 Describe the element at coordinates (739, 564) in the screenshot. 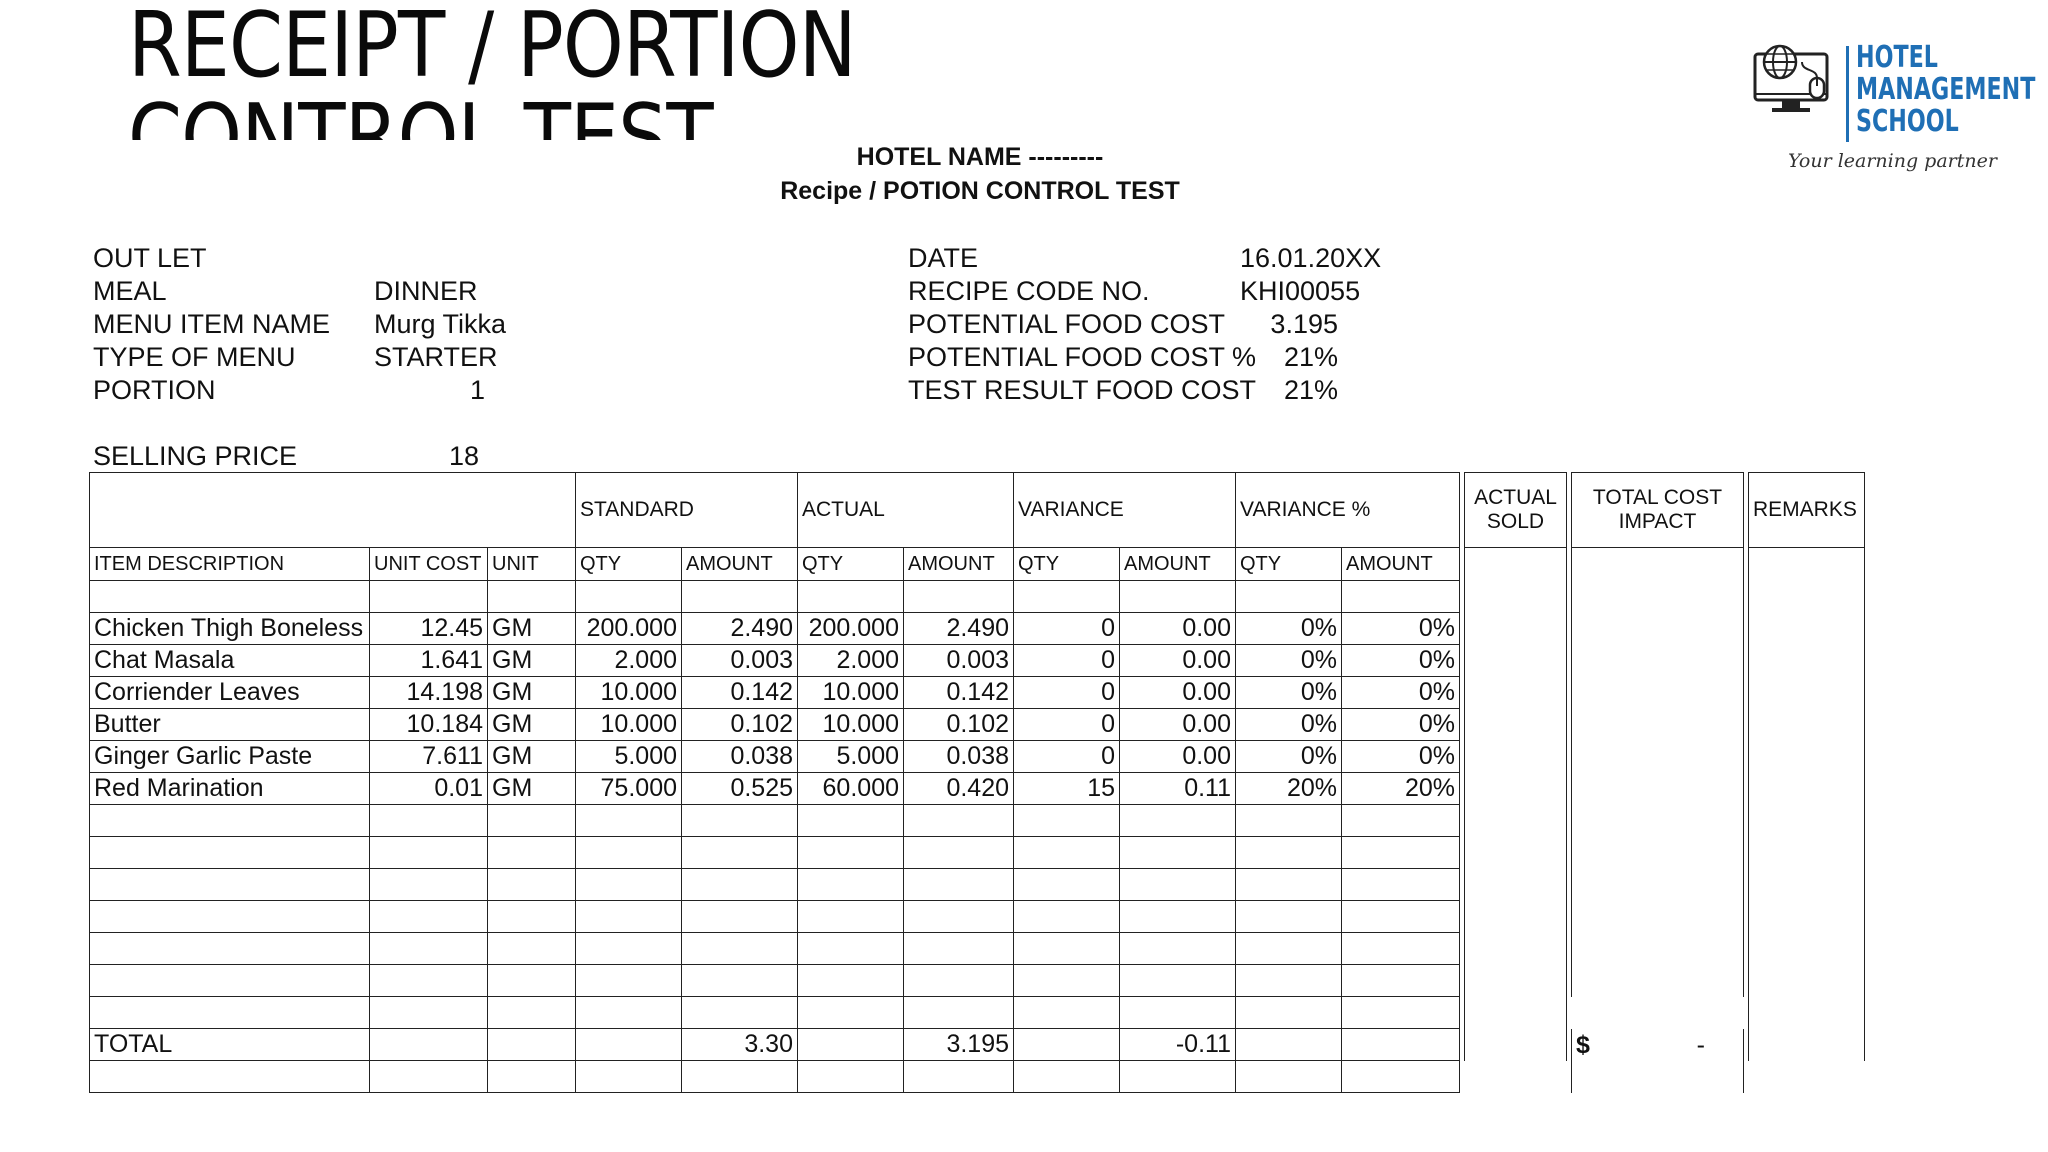

I see `std-amount-header: AMOUNT` at that location.